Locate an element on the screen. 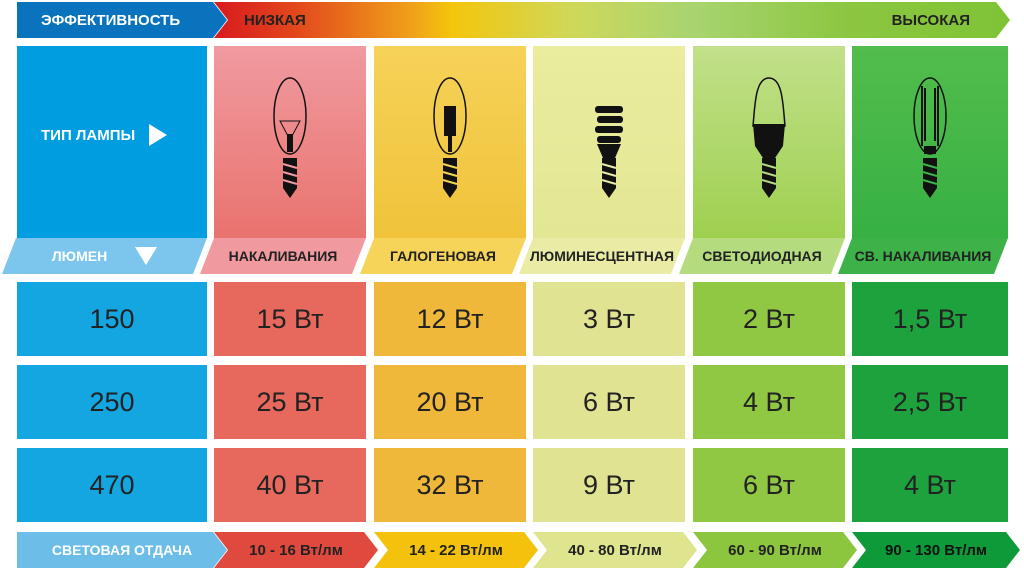 The image size is (1024, 571). lumen-cell: 150 is located at coordinates (112, 319).